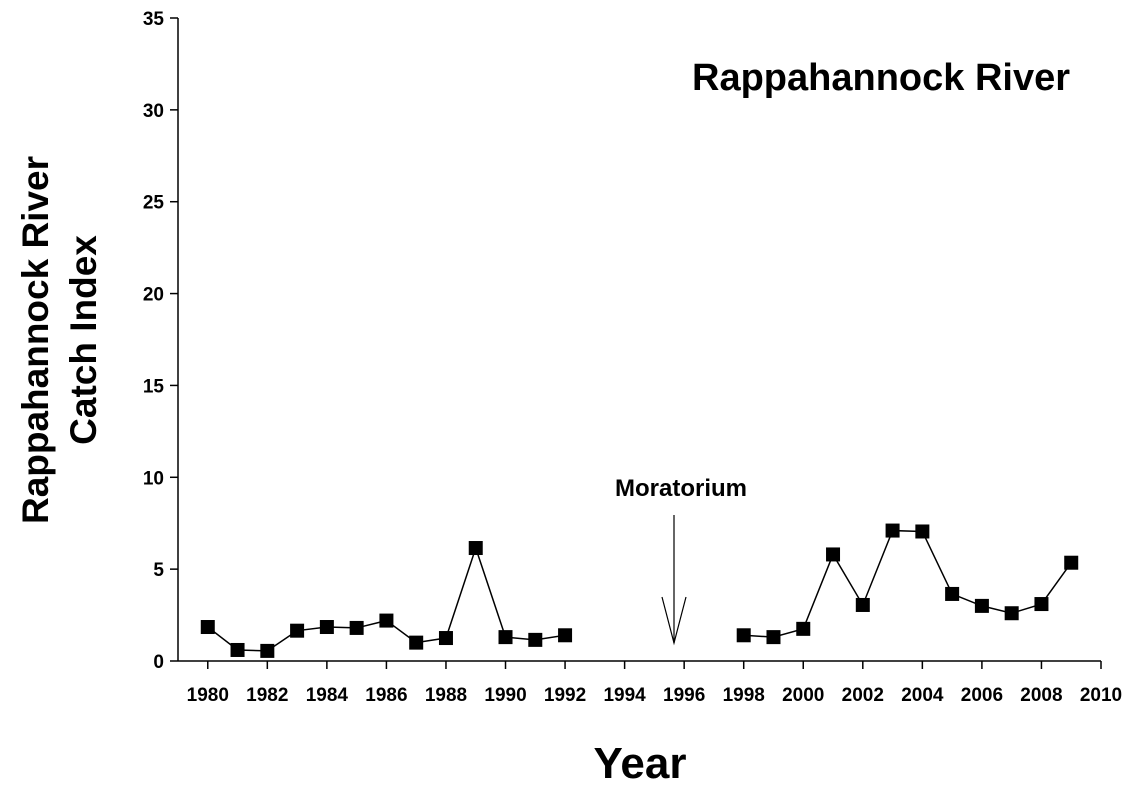 The height and width of the screenshot is (785, 1136). What do you see at coordinates (744, 695) in the screenshot?
I see `x-tick-label: 1998` at bounding box center [744, 695].